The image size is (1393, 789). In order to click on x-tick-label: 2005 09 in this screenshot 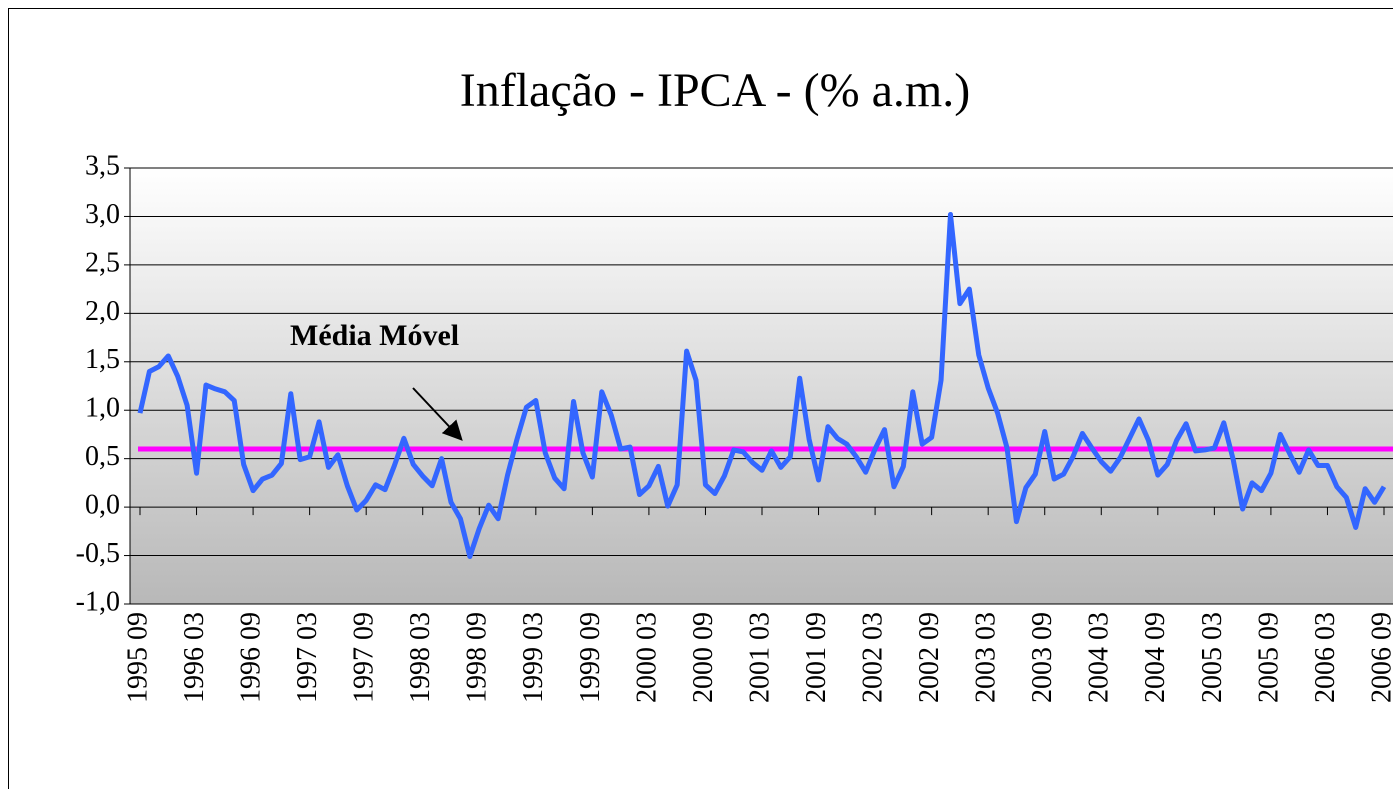, I will do `click(1268, 657)`.